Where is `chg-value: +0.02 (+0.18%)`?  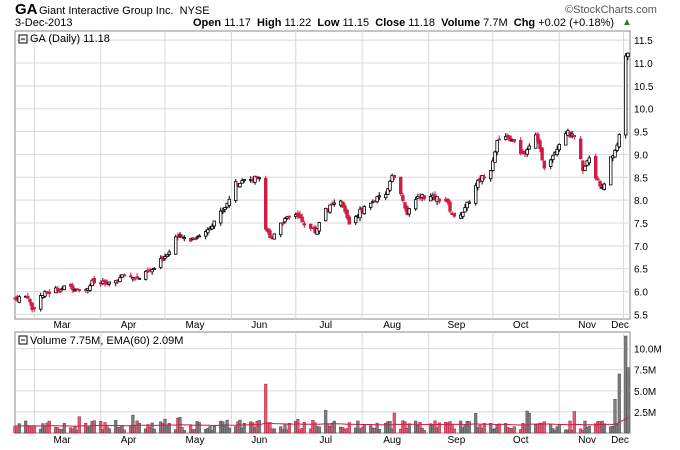 chg-value: +0.02 (+0.18%) is located at coordinates (576, 23).